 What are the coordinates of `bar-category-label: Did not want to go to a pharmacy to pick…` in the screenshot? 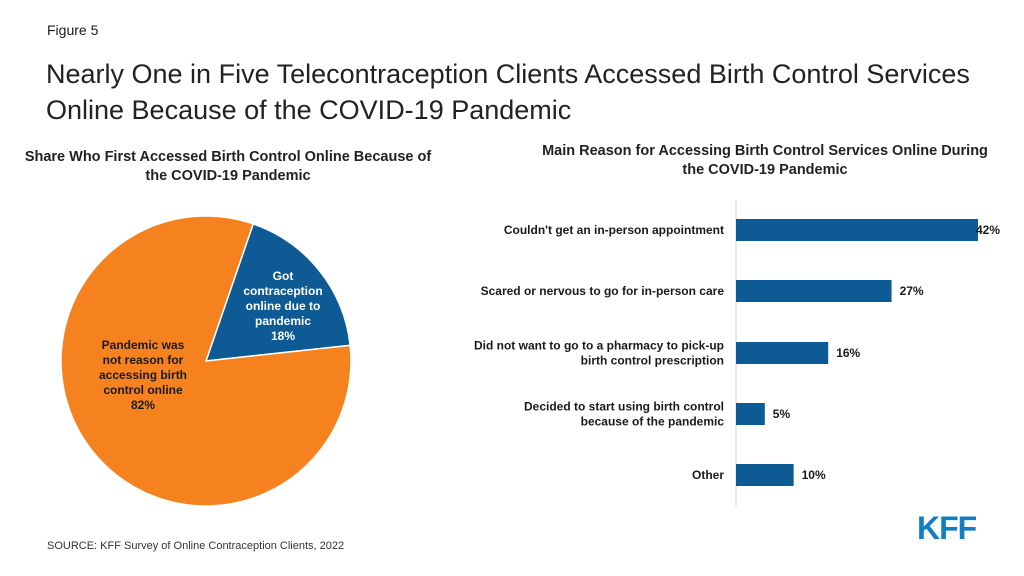 It's located at (599, 353).